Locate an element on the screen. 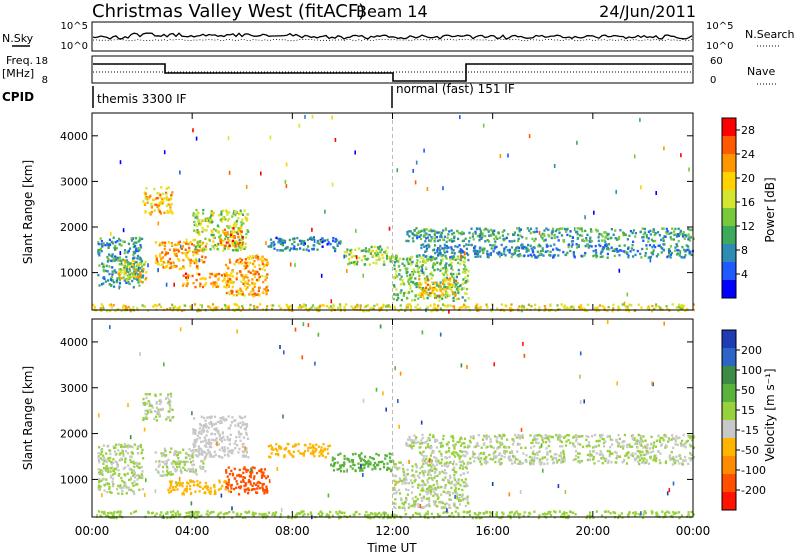  freq-tick-low: 8 is located at coordinates (45, 80).